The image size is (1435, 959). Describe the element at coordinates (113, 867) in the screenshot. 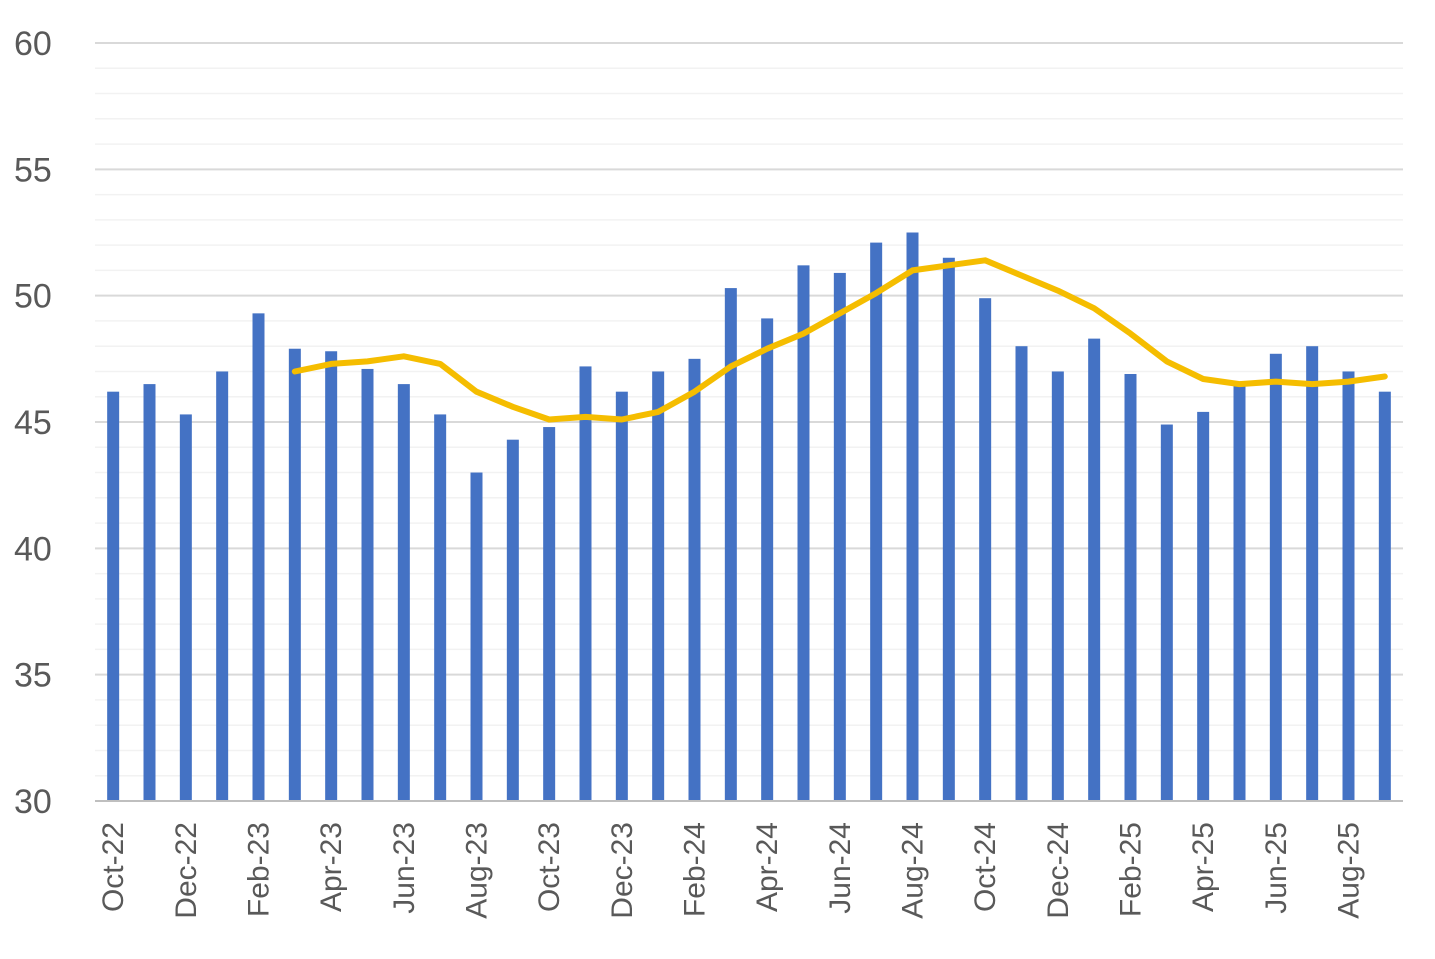

I see `x-tick-label: Oct-22` at that location.